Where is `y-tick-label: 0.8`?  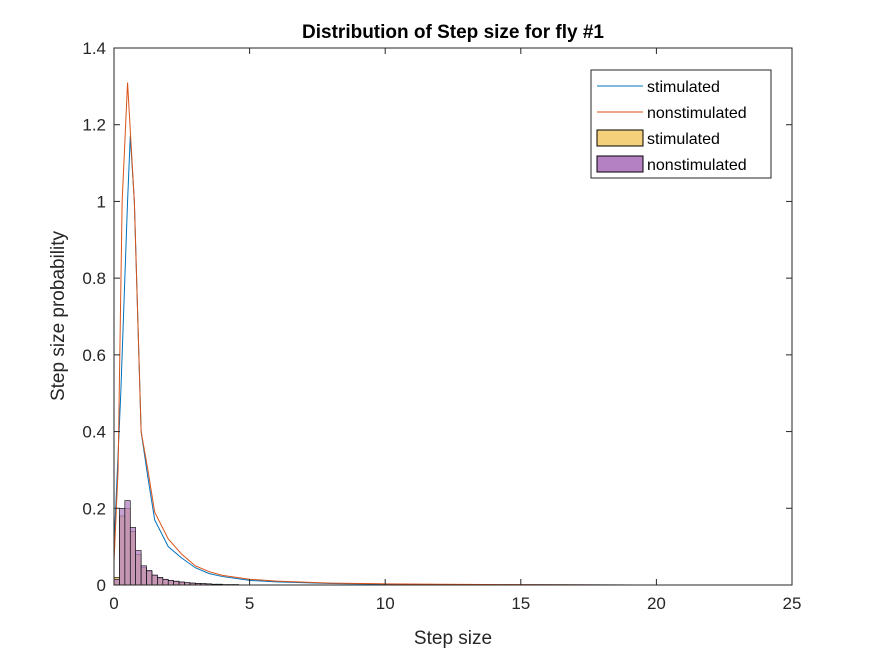 y-tick-label: 0.8 is located at coordinates (94, 278).